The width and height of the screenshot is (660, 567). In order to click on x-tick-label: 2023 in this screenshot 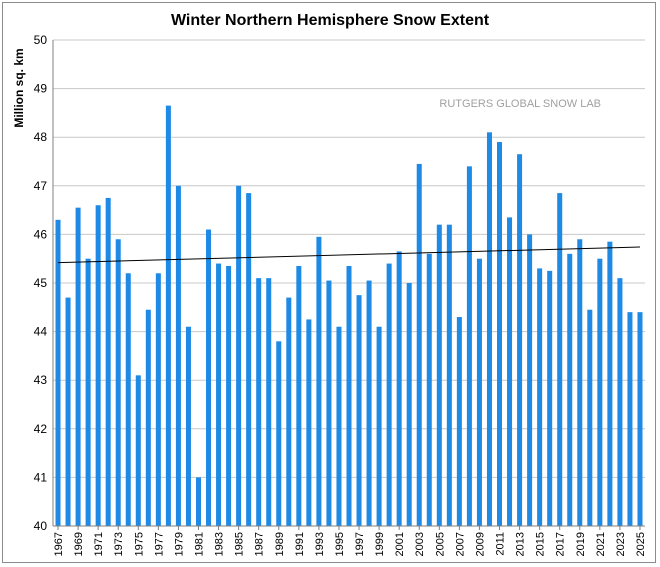, I will do `click(621, 544)`.